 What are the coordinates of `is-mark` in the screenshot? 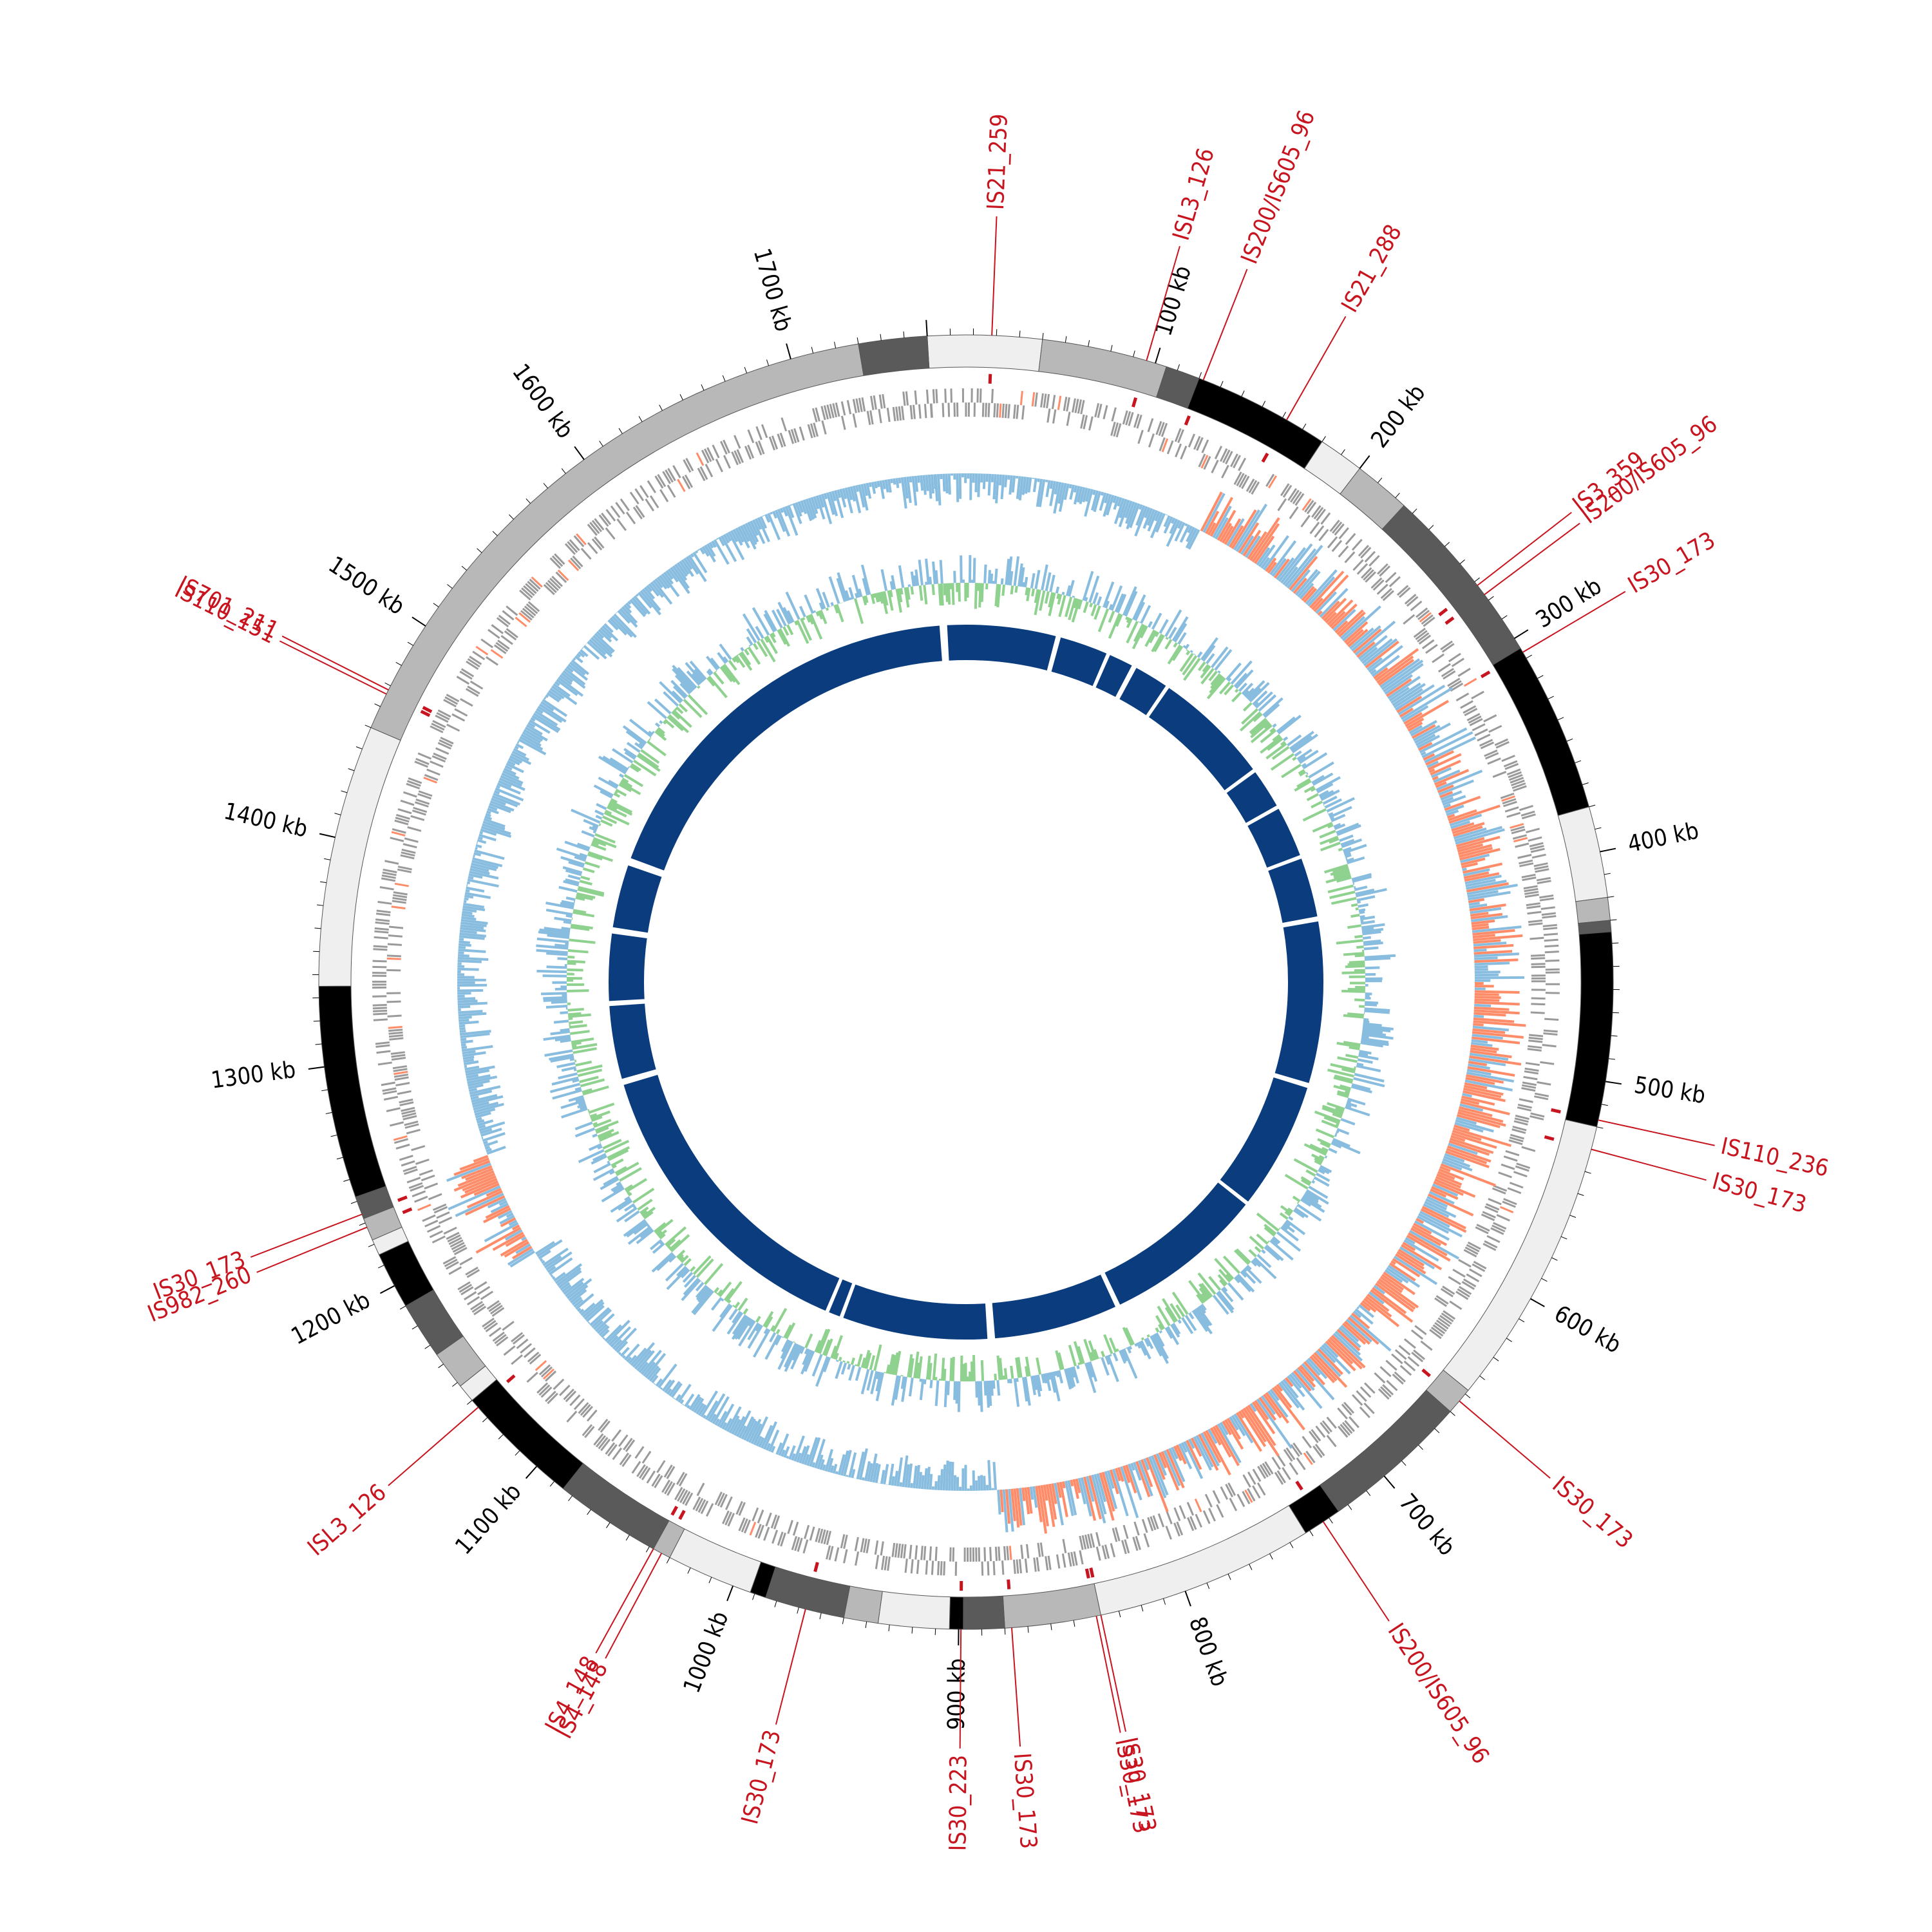 It's located at (1299, 1486).